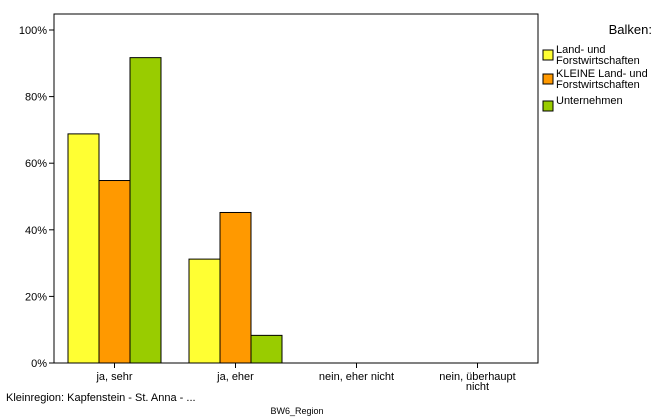 The image size is (658, 418). I want to click on y-tick-label: 100%, so click(33, 31).